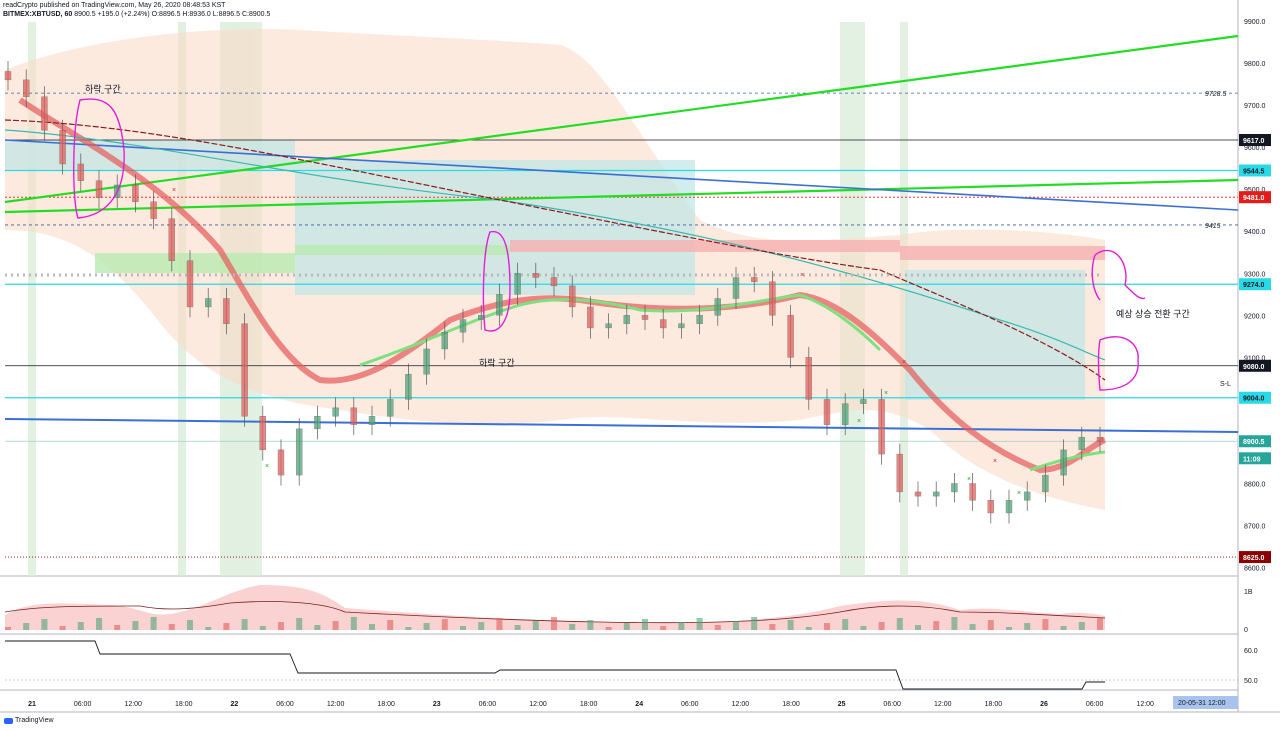  What do you see at coordinates (538, 704) in the screenshot?
I see `time-tick-10: 12:00` at bounding box center [538, 704].